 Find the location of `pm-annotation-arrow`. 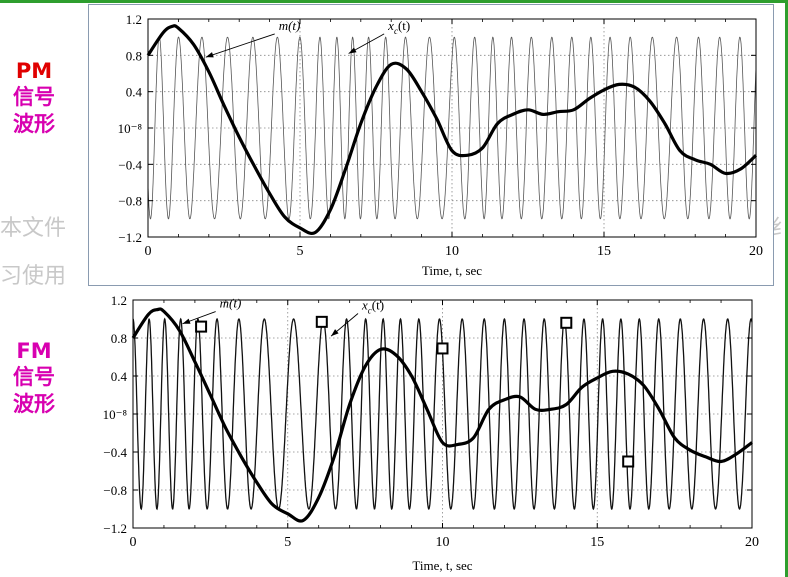

pm-annotation-arrow is located at coordinates (240, 45).